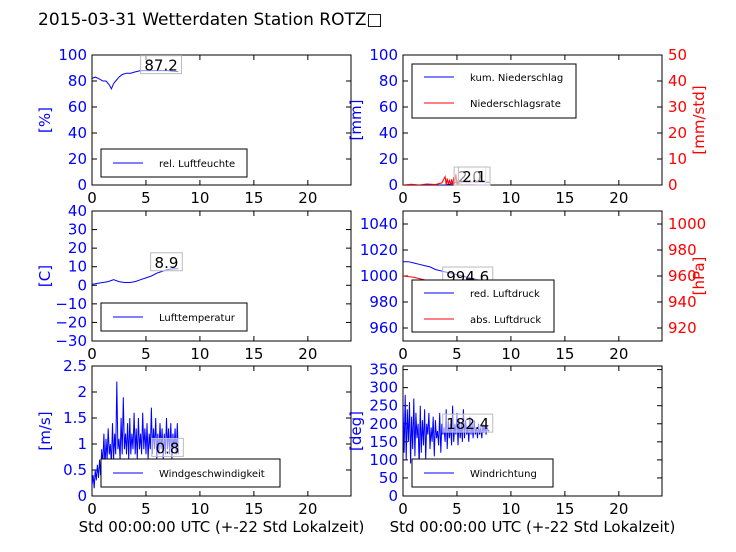  Describe the element at coordinates (356, 431) in the screenshot. I see `y-axis-label: [deg]` at that location.